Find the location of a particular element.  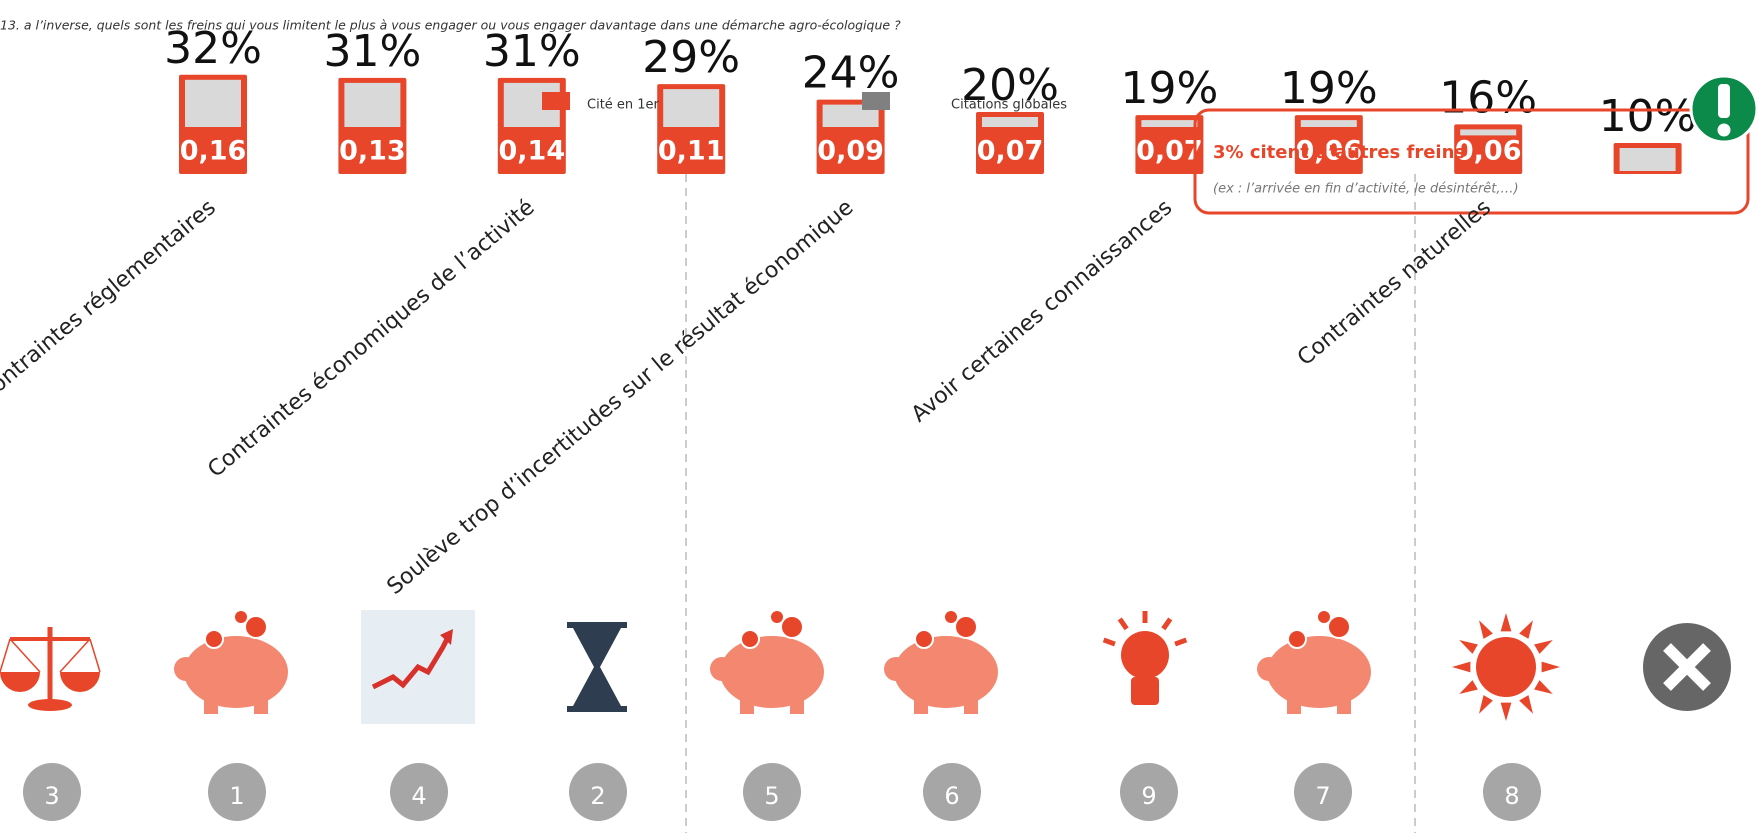

value-label: 0,13 is located at coordinates (372, 151).